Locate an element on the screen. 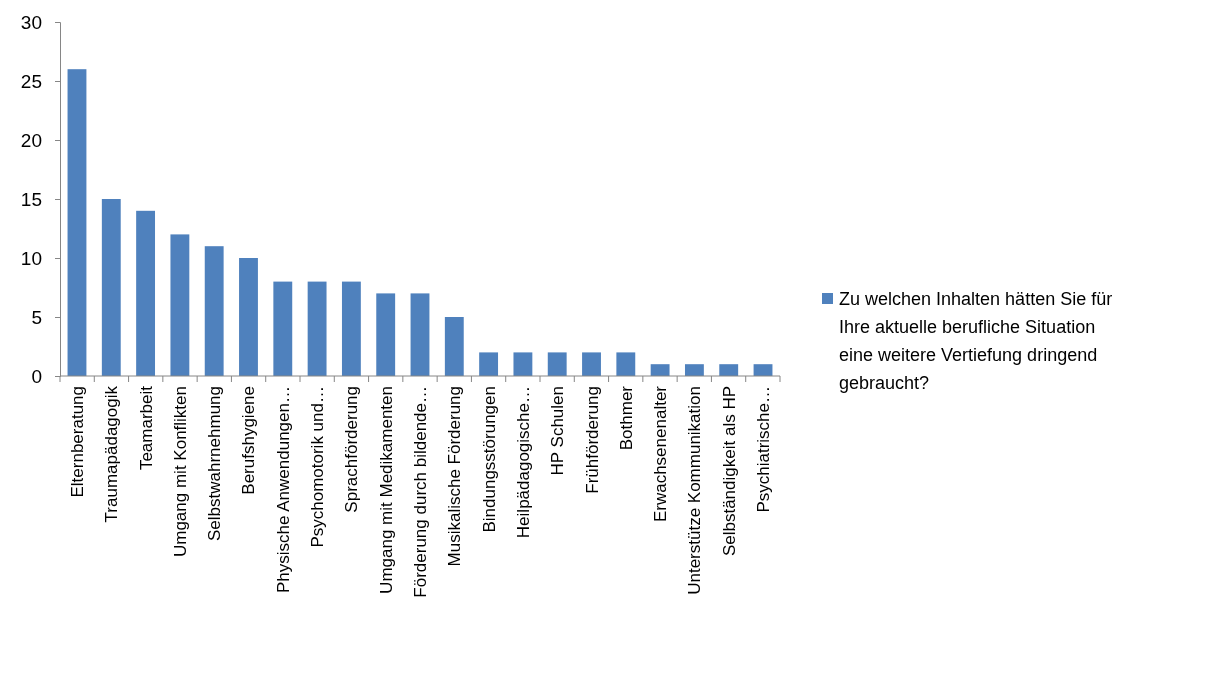 The height and width of the screenshot is (699, 1221). x-tick-label: Sprachförderung is located at coordinates (352, 449).